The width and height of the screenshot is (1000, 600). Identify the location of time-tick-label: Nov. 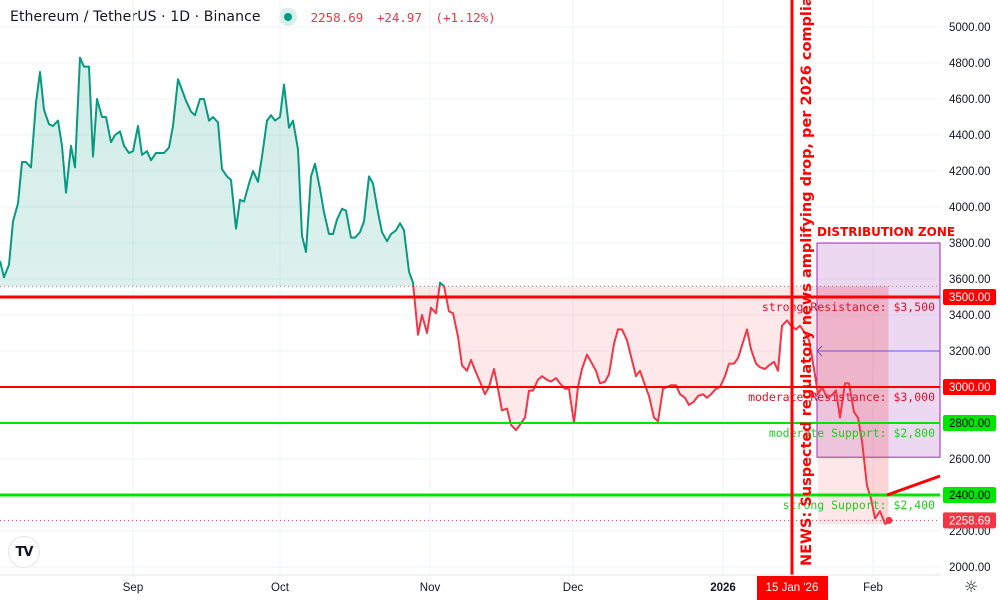
(430, 588).